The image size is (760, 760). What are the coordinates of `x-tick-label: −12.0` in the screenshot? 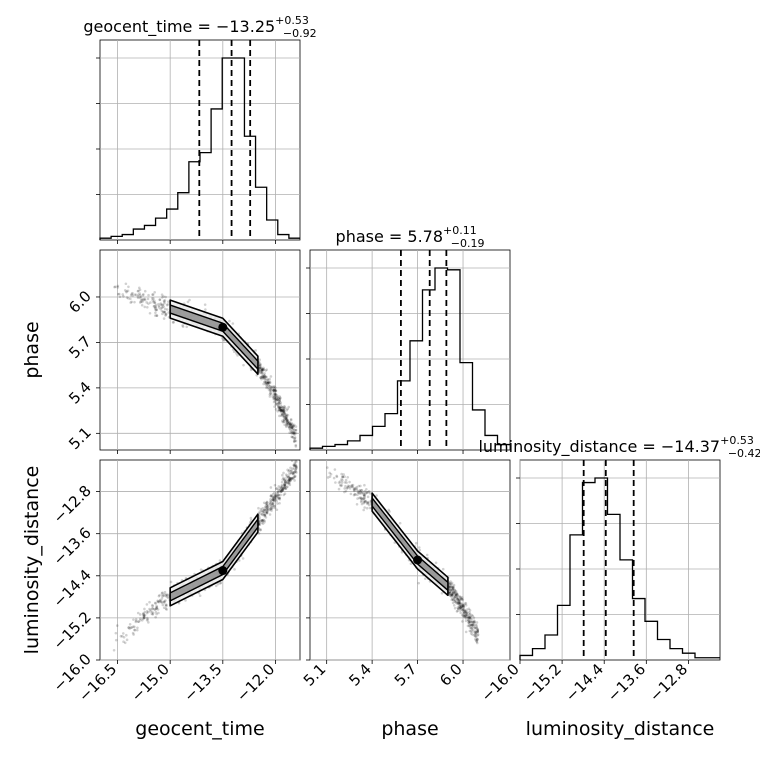 It's located at (255, 682).